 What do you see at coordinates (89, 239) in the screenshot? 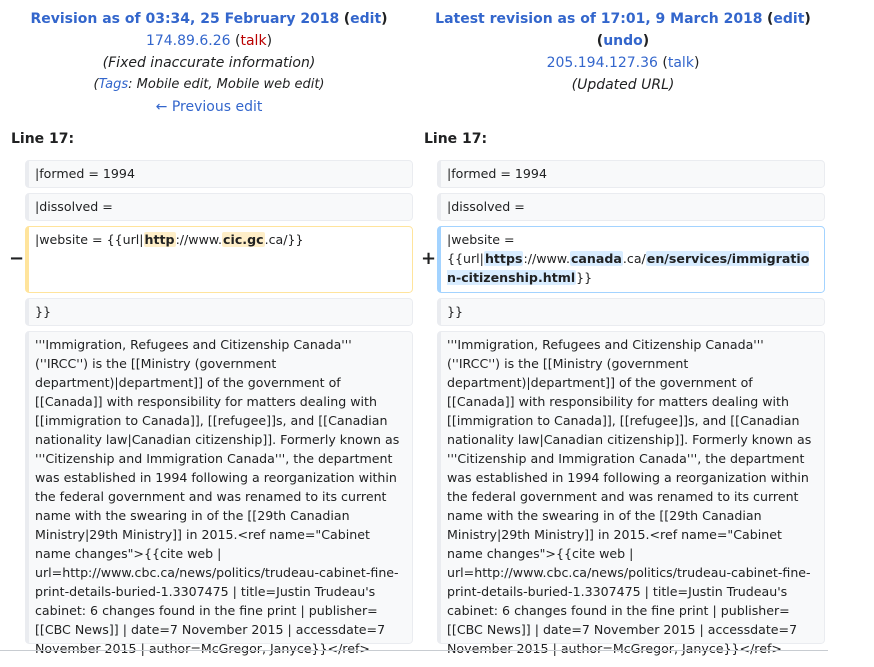
I see `del-text-1: |website = {{url|` at bounding box center [89, 239].